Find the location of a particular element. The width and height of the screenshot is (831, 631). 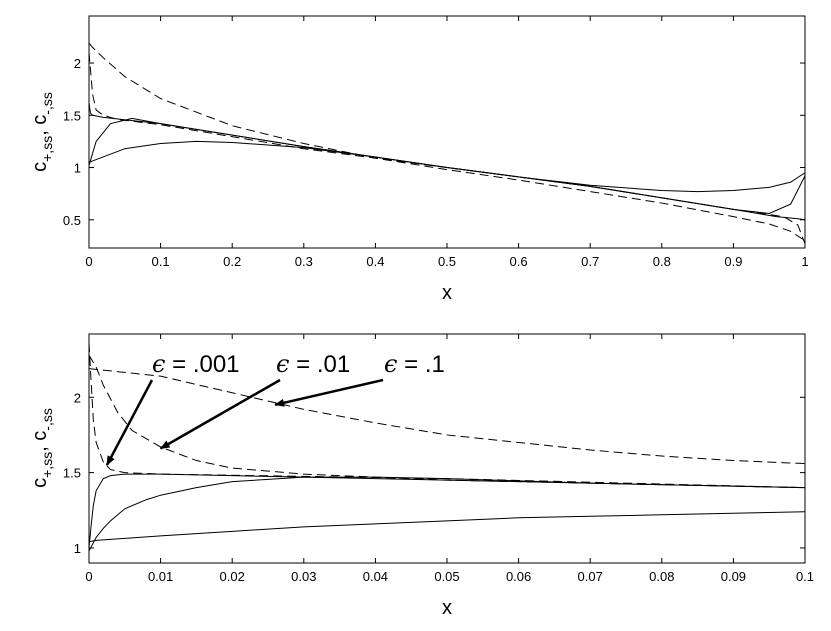

top-chart-y-label: c+,ss, c-,ss is located at coordinates (42, 132).